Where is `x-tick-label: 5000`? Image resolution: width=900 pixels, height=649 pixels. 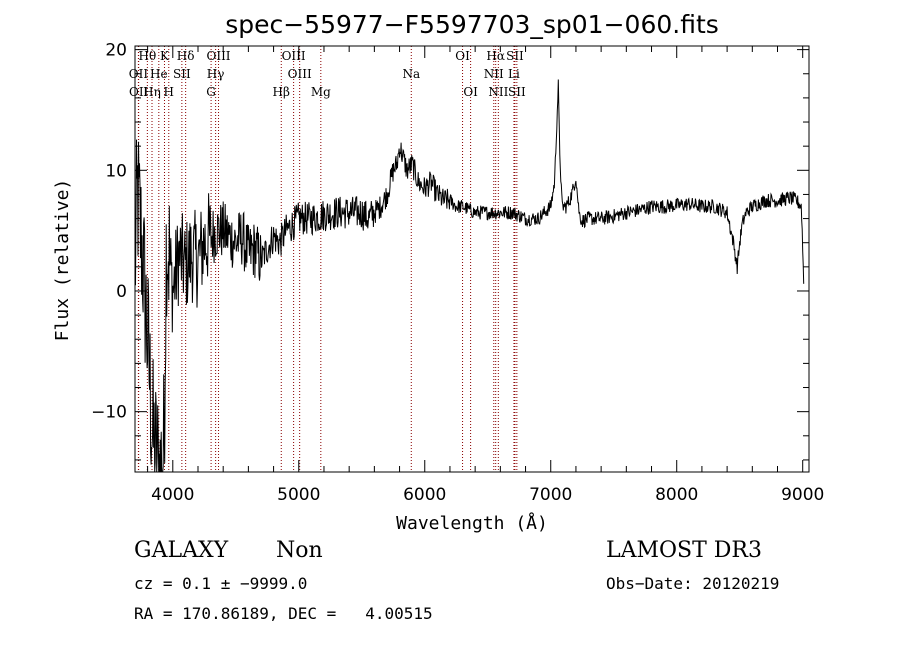 x-tick-label: 5000 is located at coordinates (298, 495).